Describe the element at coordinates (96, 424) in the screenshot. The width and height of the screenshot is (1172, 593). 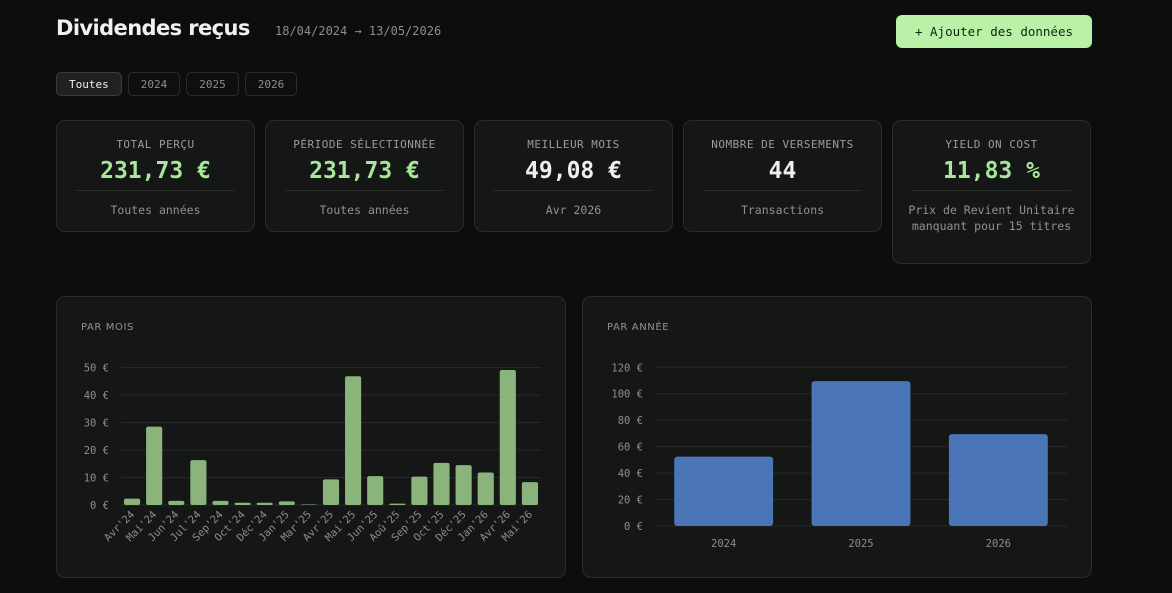
I see `y-tick-label: 30 €` at that location.